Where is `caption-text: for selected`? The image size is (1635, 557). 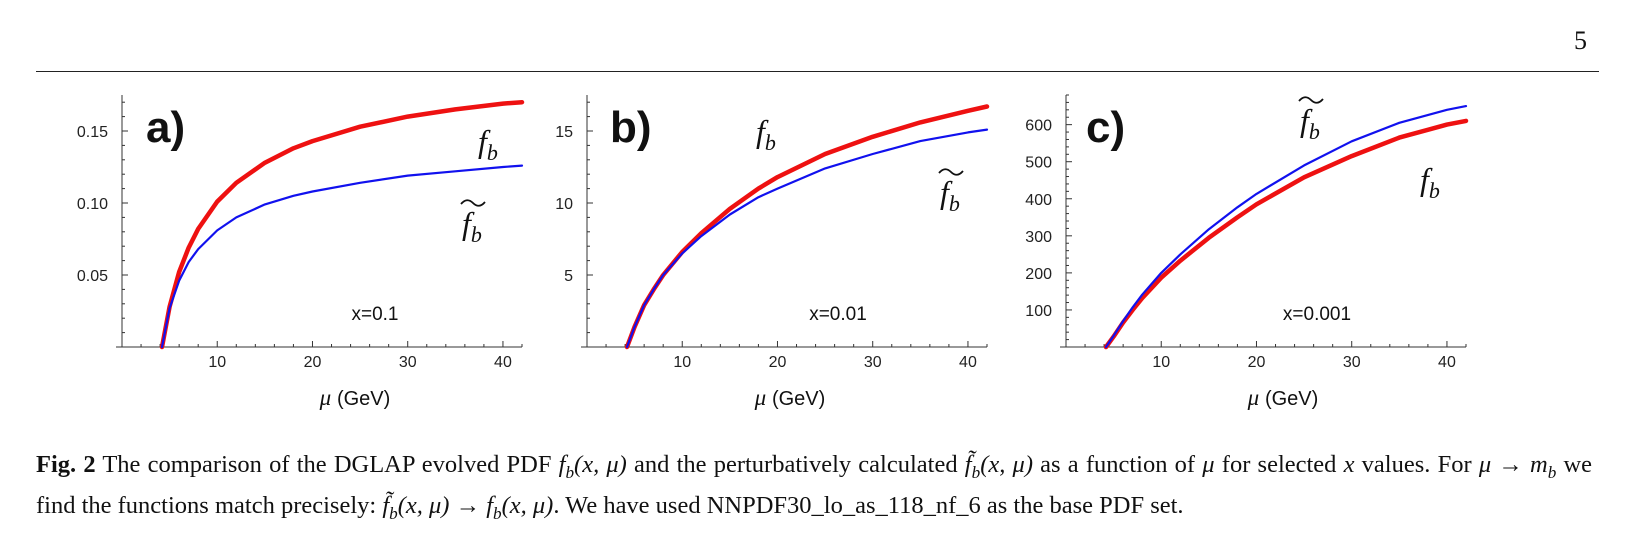 caption-text: for selected is located at coordinates (1279, 464).